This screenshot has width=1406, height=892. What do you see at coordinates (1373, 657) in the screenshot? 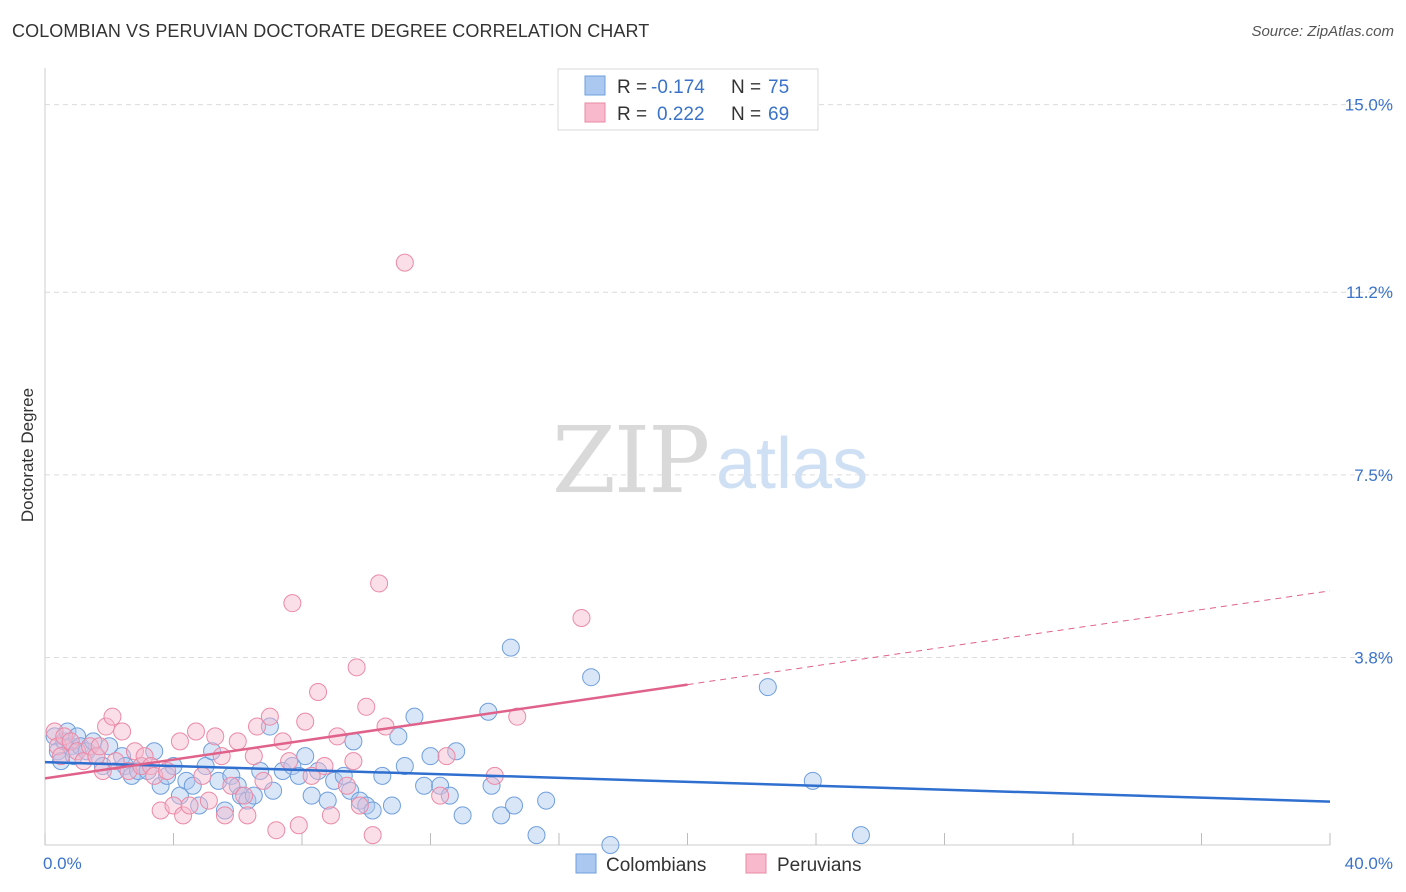
I see `y-tick-label-0: 3.8%` at bounding box center [1373, 657].